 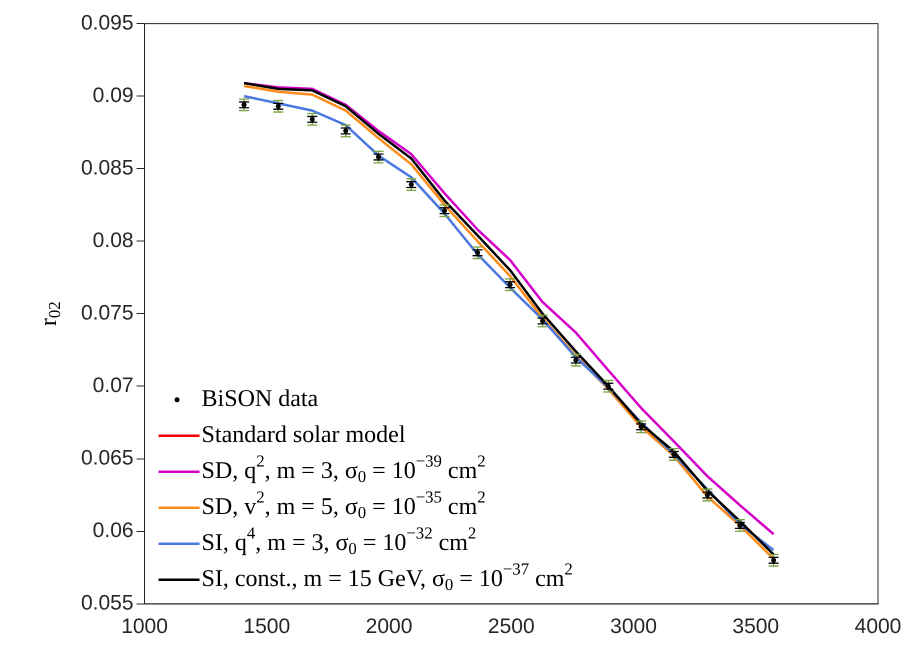 What do you see at coordinates (260, 399) in the screenshot?
I see `legend-label: BiSON data` at bounding box center [260, 399].